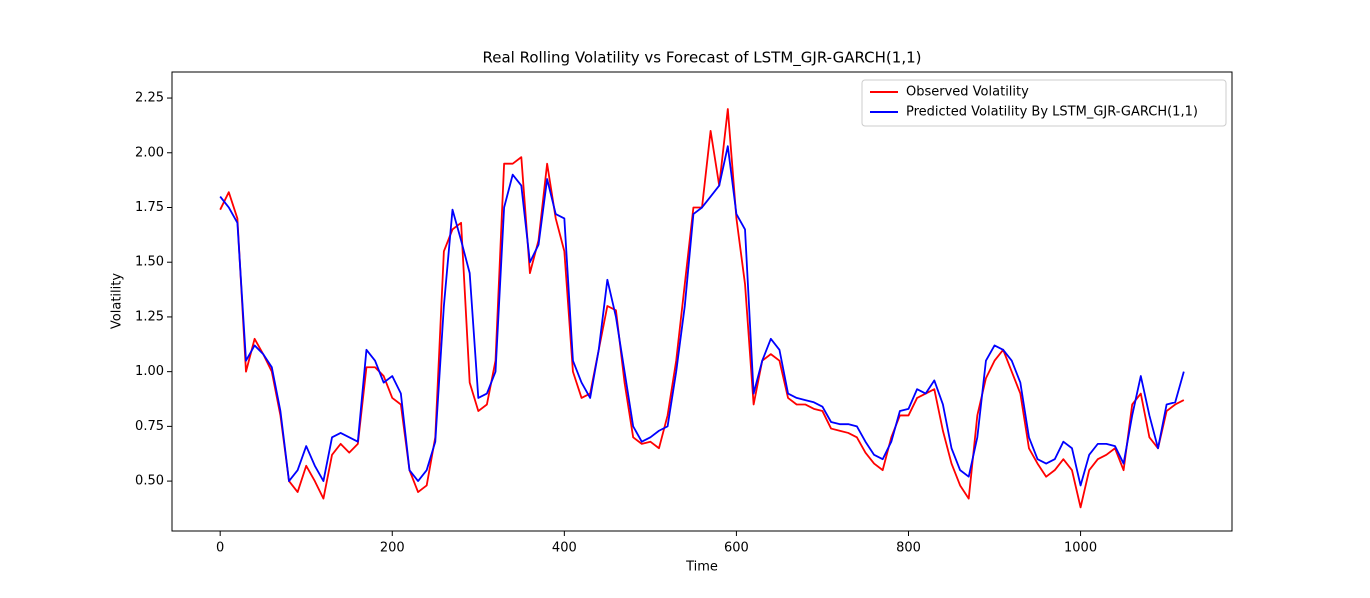  What do you see at coordinates (908, 548) in the screenshot?
I see `x-tick-label: 800` at bounding box center [908, 548].